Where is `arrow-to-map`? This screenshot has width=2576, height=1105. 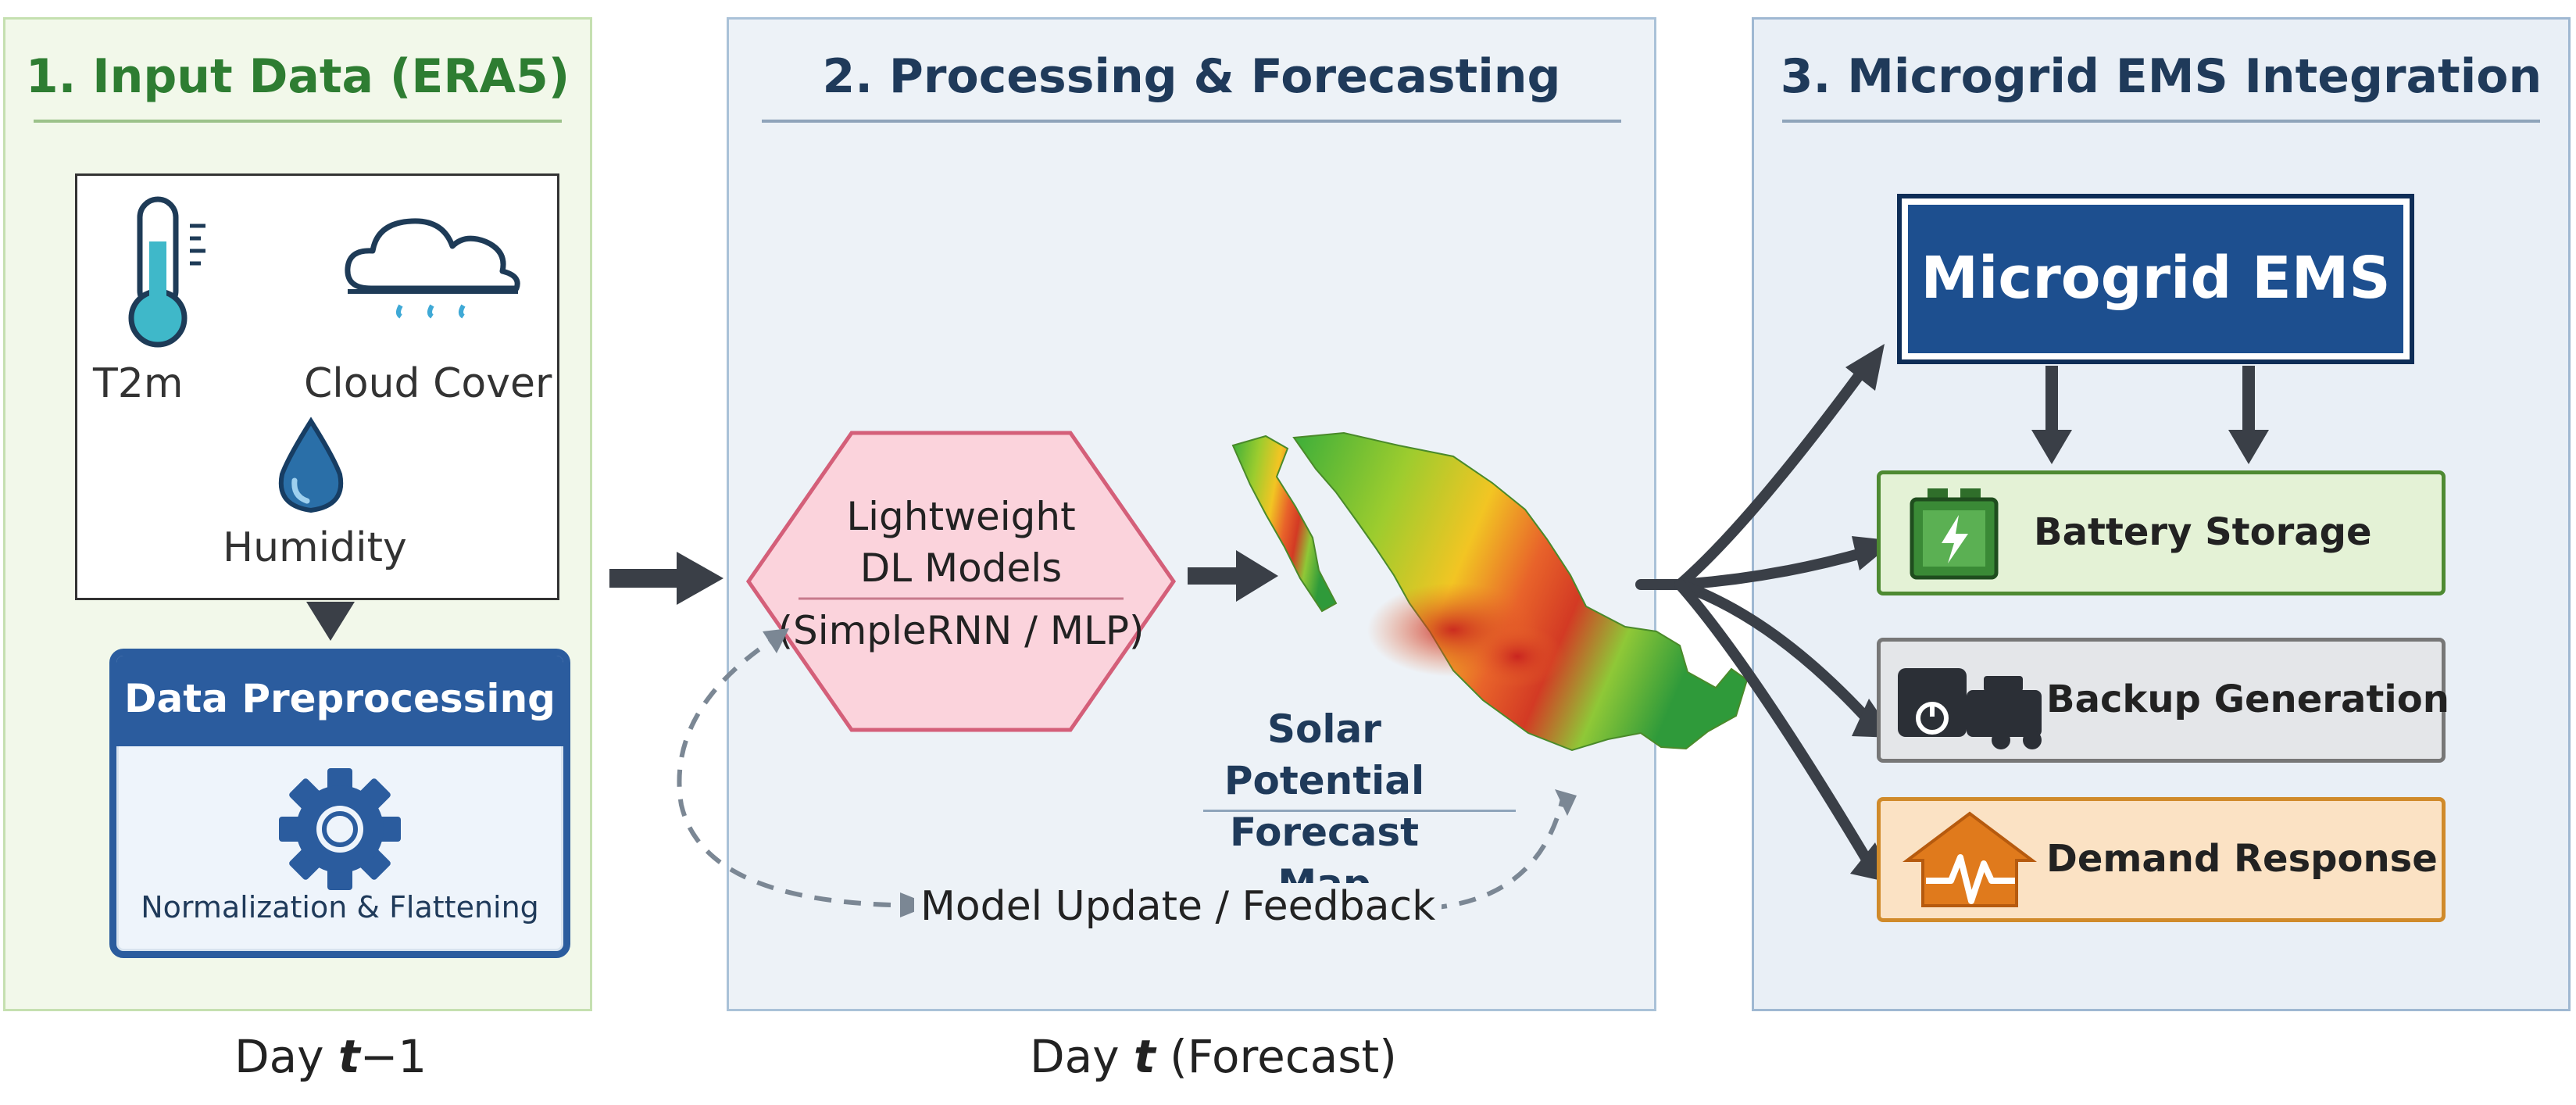 arrow-to-map is located at coordinates (1233, 576).